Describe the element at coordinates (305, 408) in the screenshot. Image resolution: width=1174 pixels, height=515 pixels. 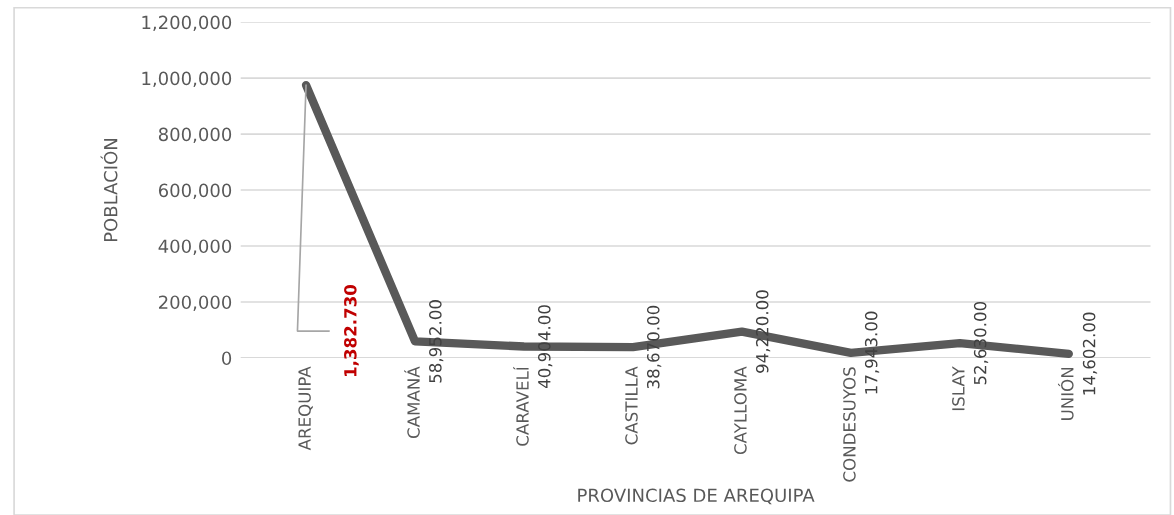
I see `x-tick-label: AREQUIPA` at that location.